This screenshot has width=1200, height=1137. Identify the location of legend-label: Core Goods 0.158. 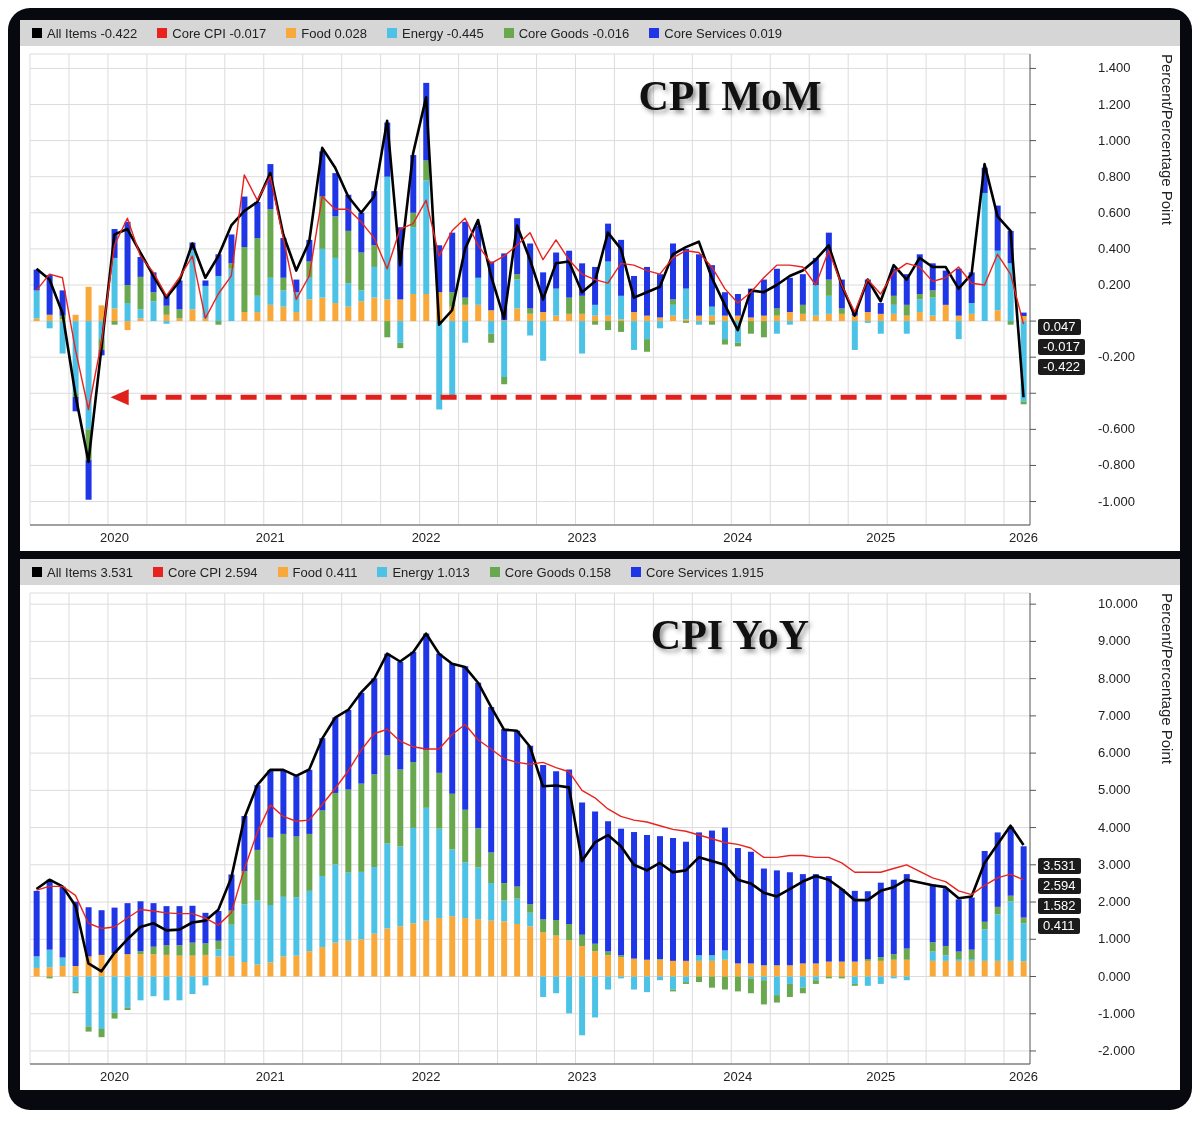
(557, 572).